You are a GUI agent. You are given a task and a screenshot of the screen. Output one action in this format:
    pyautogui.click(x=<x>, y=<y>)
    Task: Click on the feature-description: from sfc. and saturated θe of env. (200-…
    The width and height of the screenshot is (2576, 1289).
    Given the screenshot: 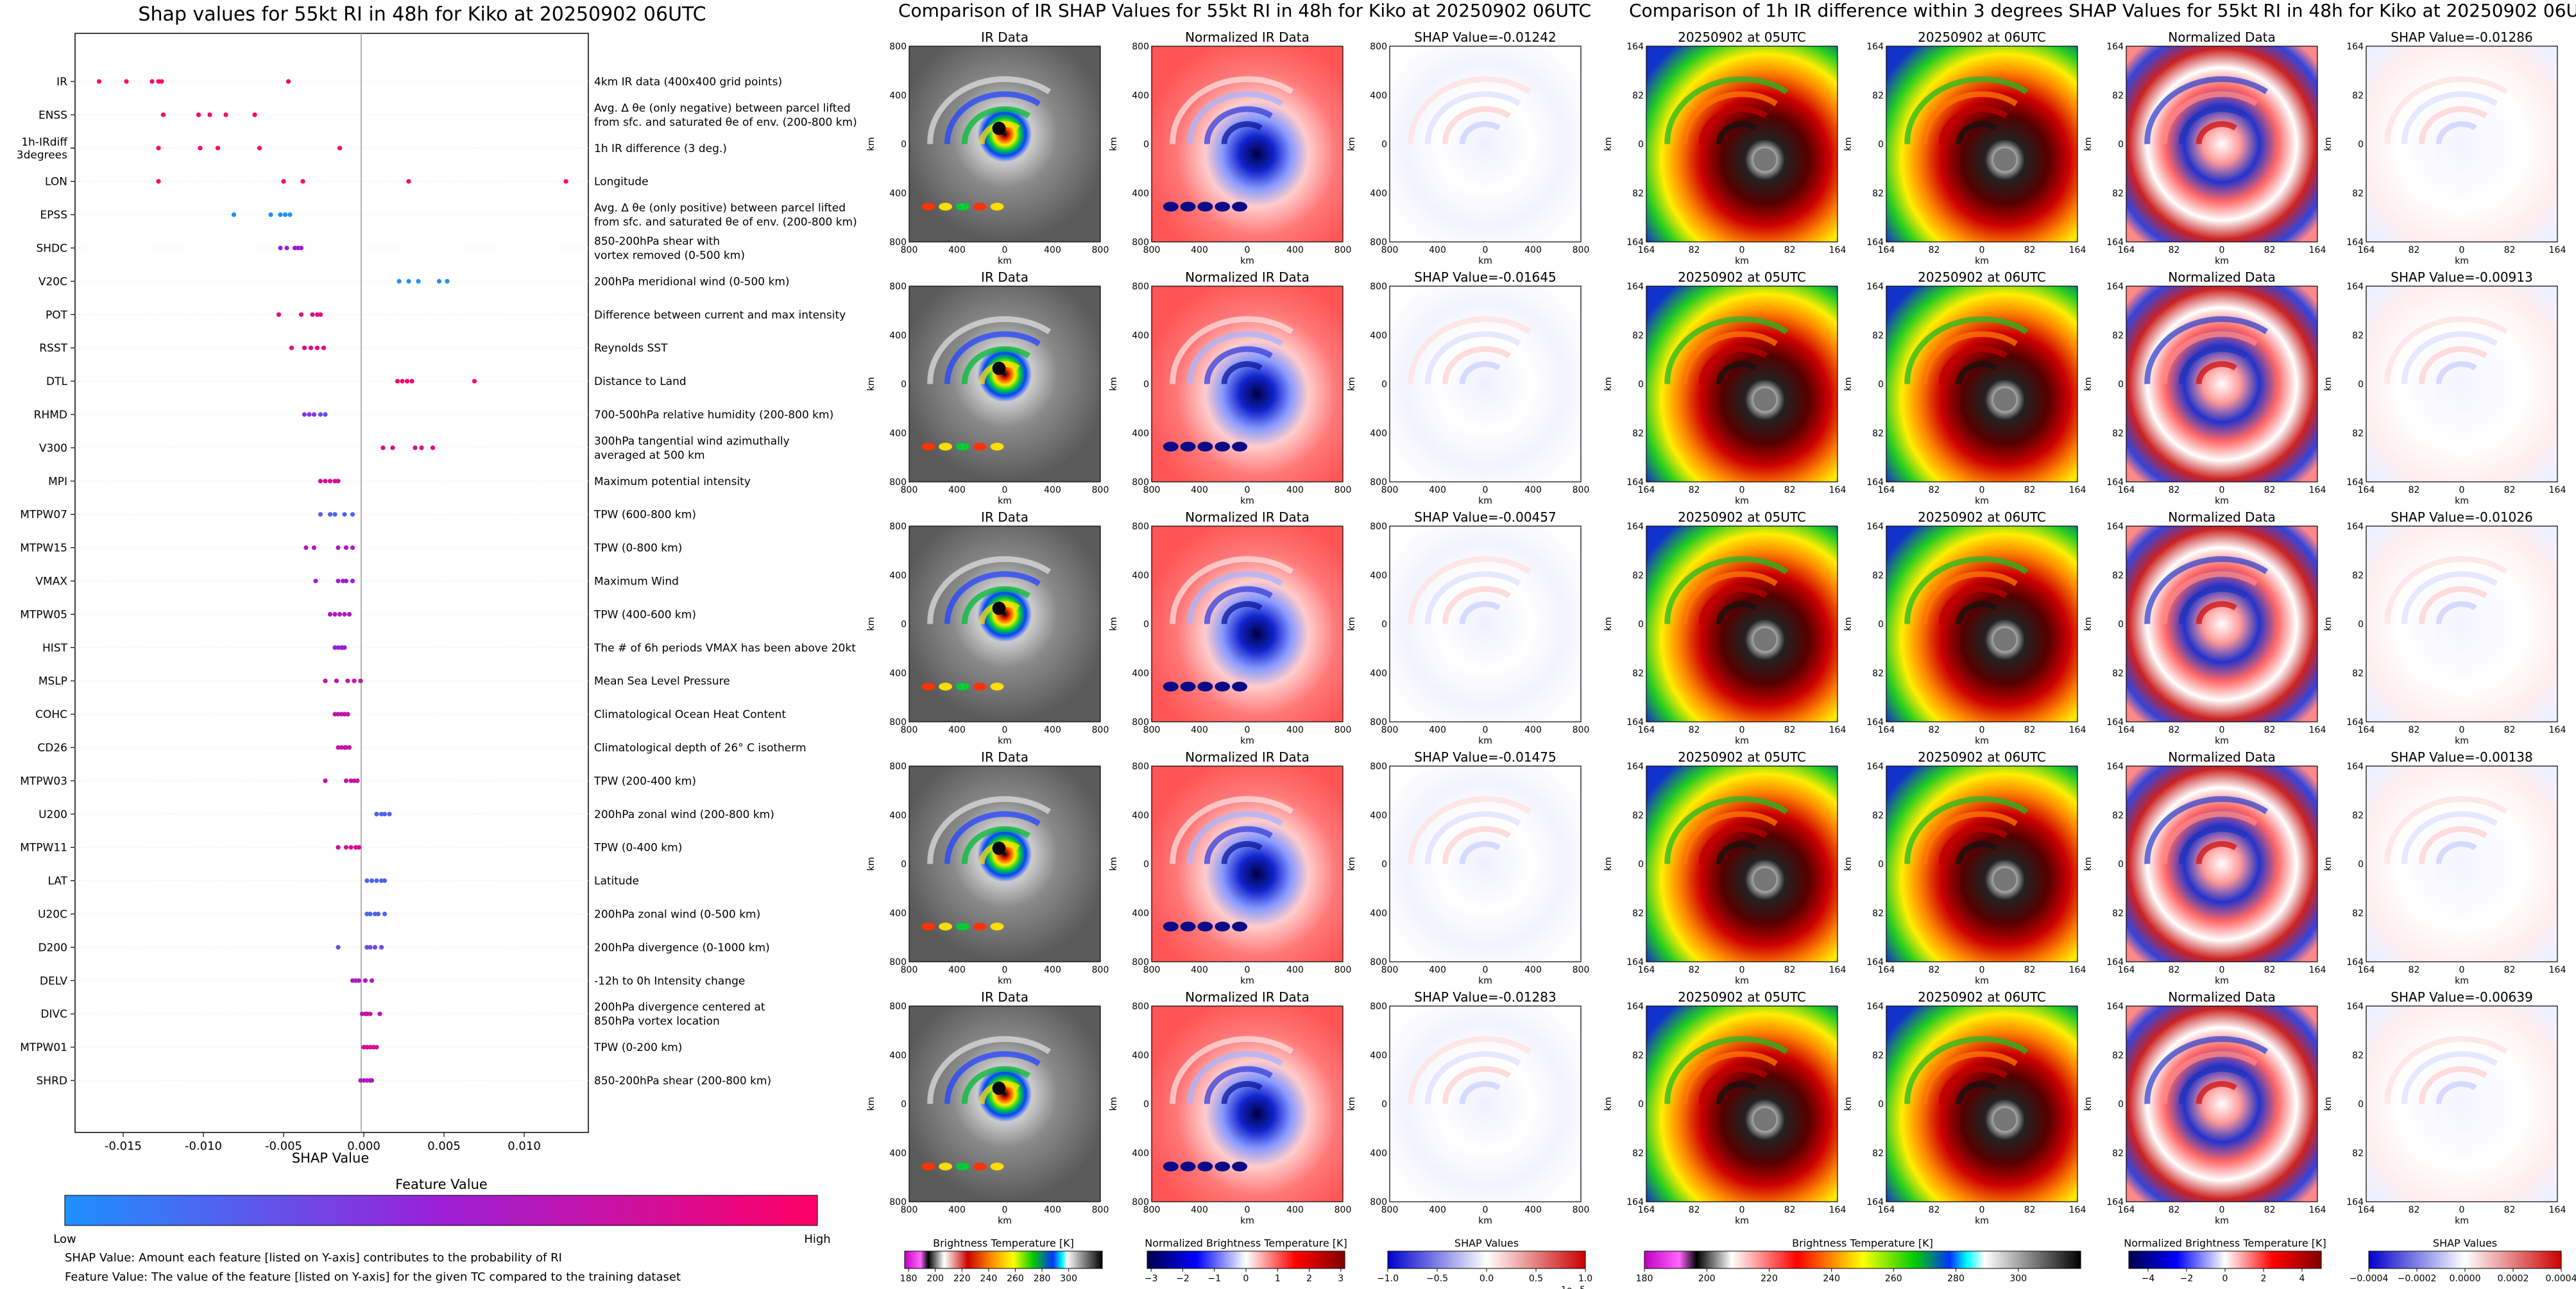 What is the action you would take?
    pyautogui.click(x=725, y=123)
    